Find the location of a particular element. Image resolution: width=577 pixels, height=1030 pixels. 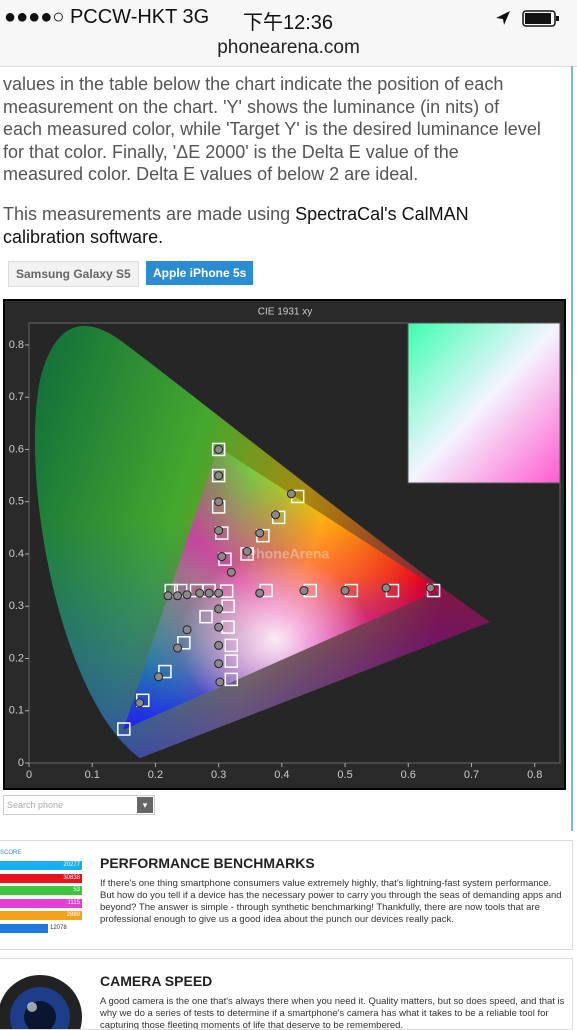

y-tick-label: 0.2 is located at coordinates (16, 658).